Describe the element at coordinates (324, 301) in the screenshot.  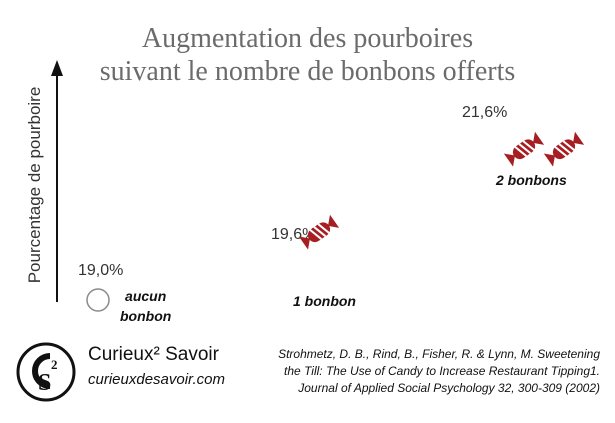
I see `category-label-1-bonbon: 1 bonbon` at that location.